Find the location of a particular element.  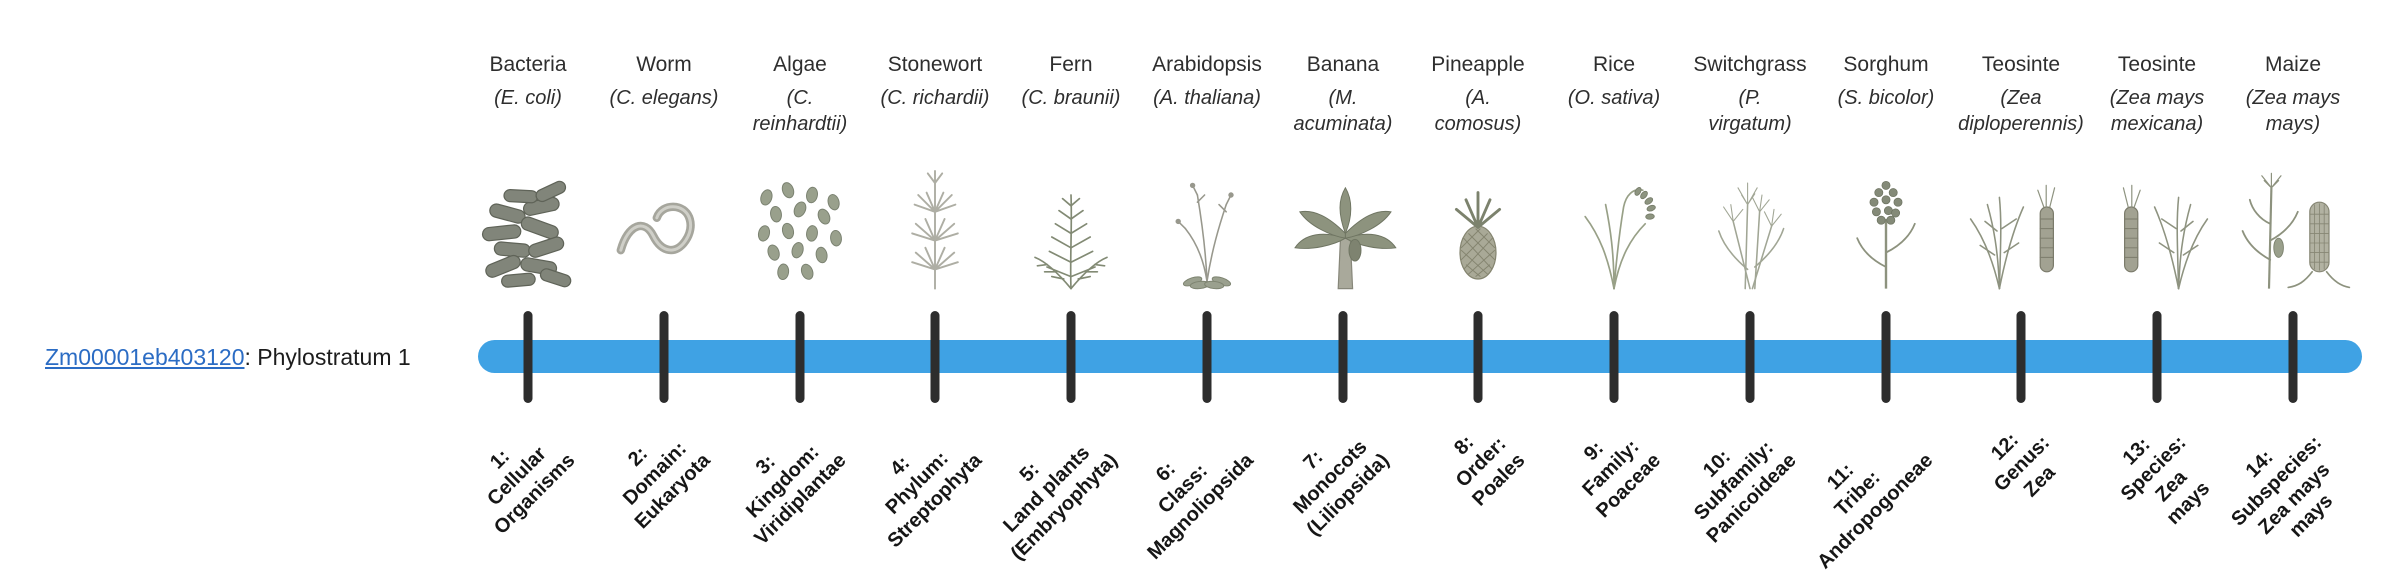

organism-common-name: Sorghum is located at coordinates (1886, 64).